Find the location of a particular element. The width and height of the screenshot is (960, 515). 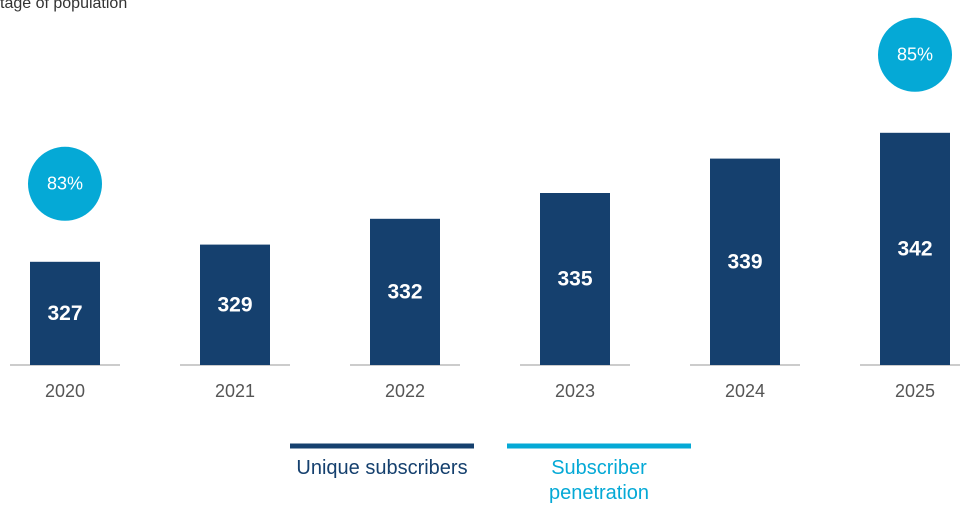

legend-label: Subscriber penetration is located at coordinates (599, 480).